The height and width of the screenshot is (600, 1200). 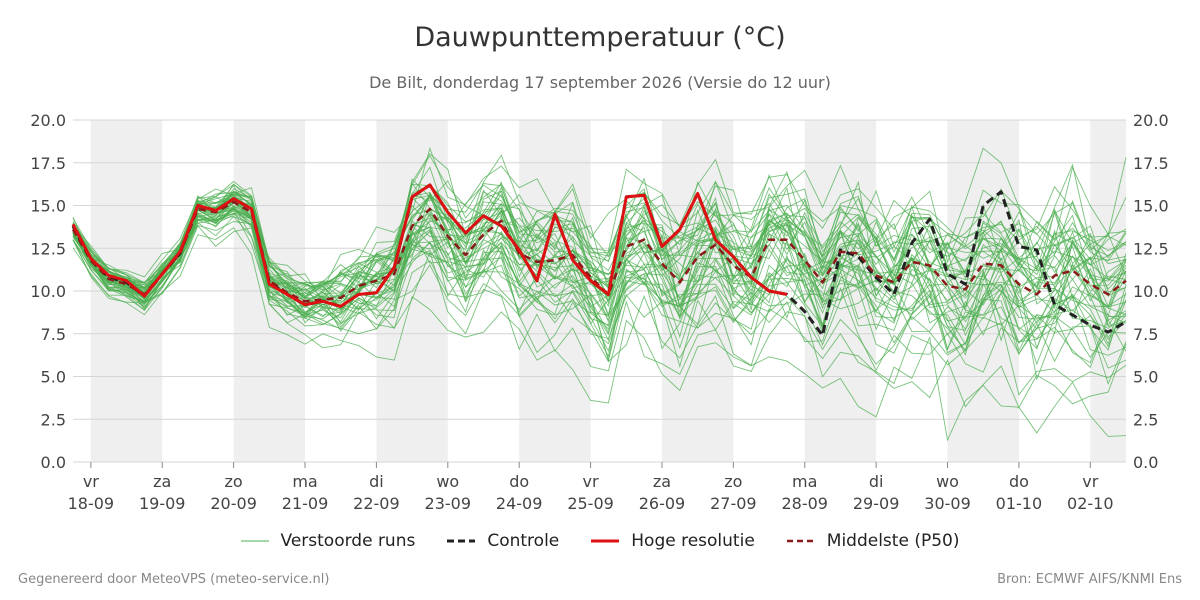 I want to click on y-tick-label: 2.5, so click(x=53, y=419).